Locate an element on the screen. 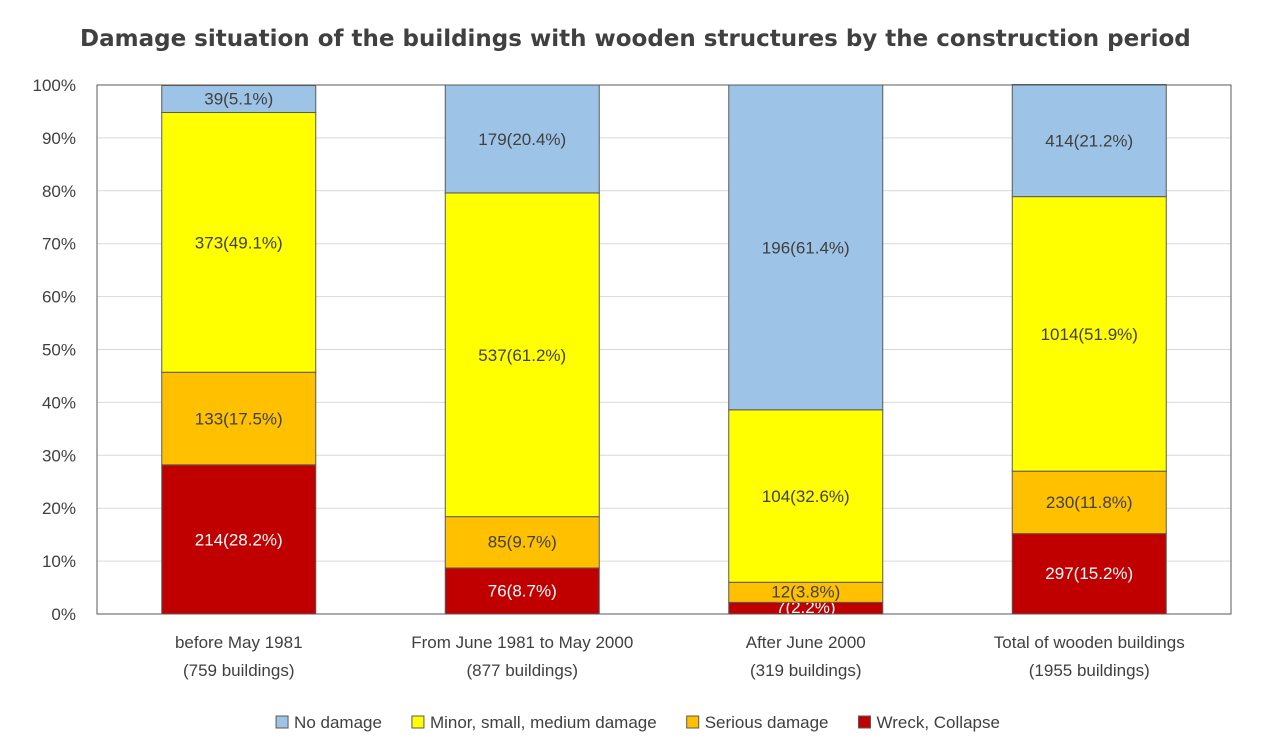 Image resolution: width=1276 pixels, height=755 pixels. data-label: 1014(51.9%) is located at coordinates (1089, 334).